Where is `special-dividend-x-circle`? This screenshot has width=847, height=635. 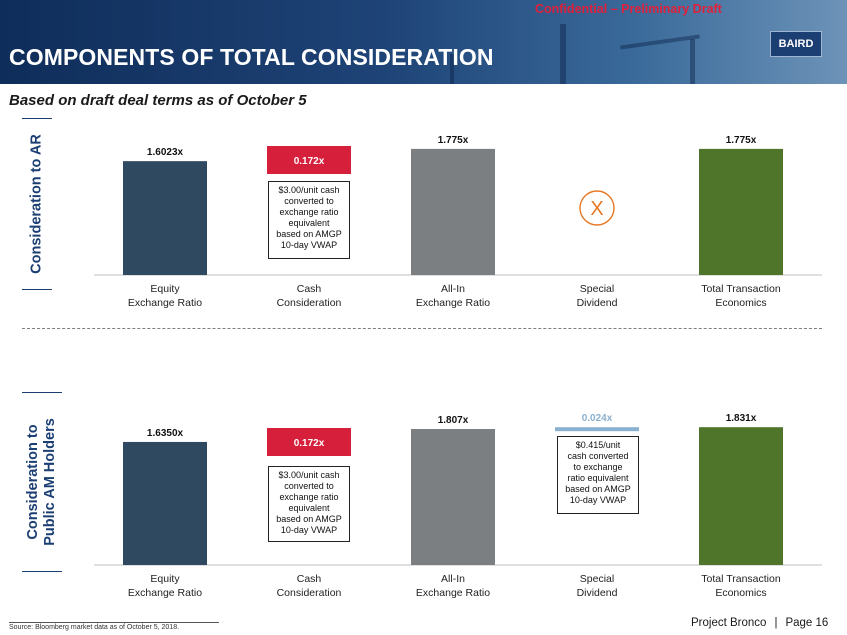 special-dividend-x-circle is located at coordinates (597, 208).